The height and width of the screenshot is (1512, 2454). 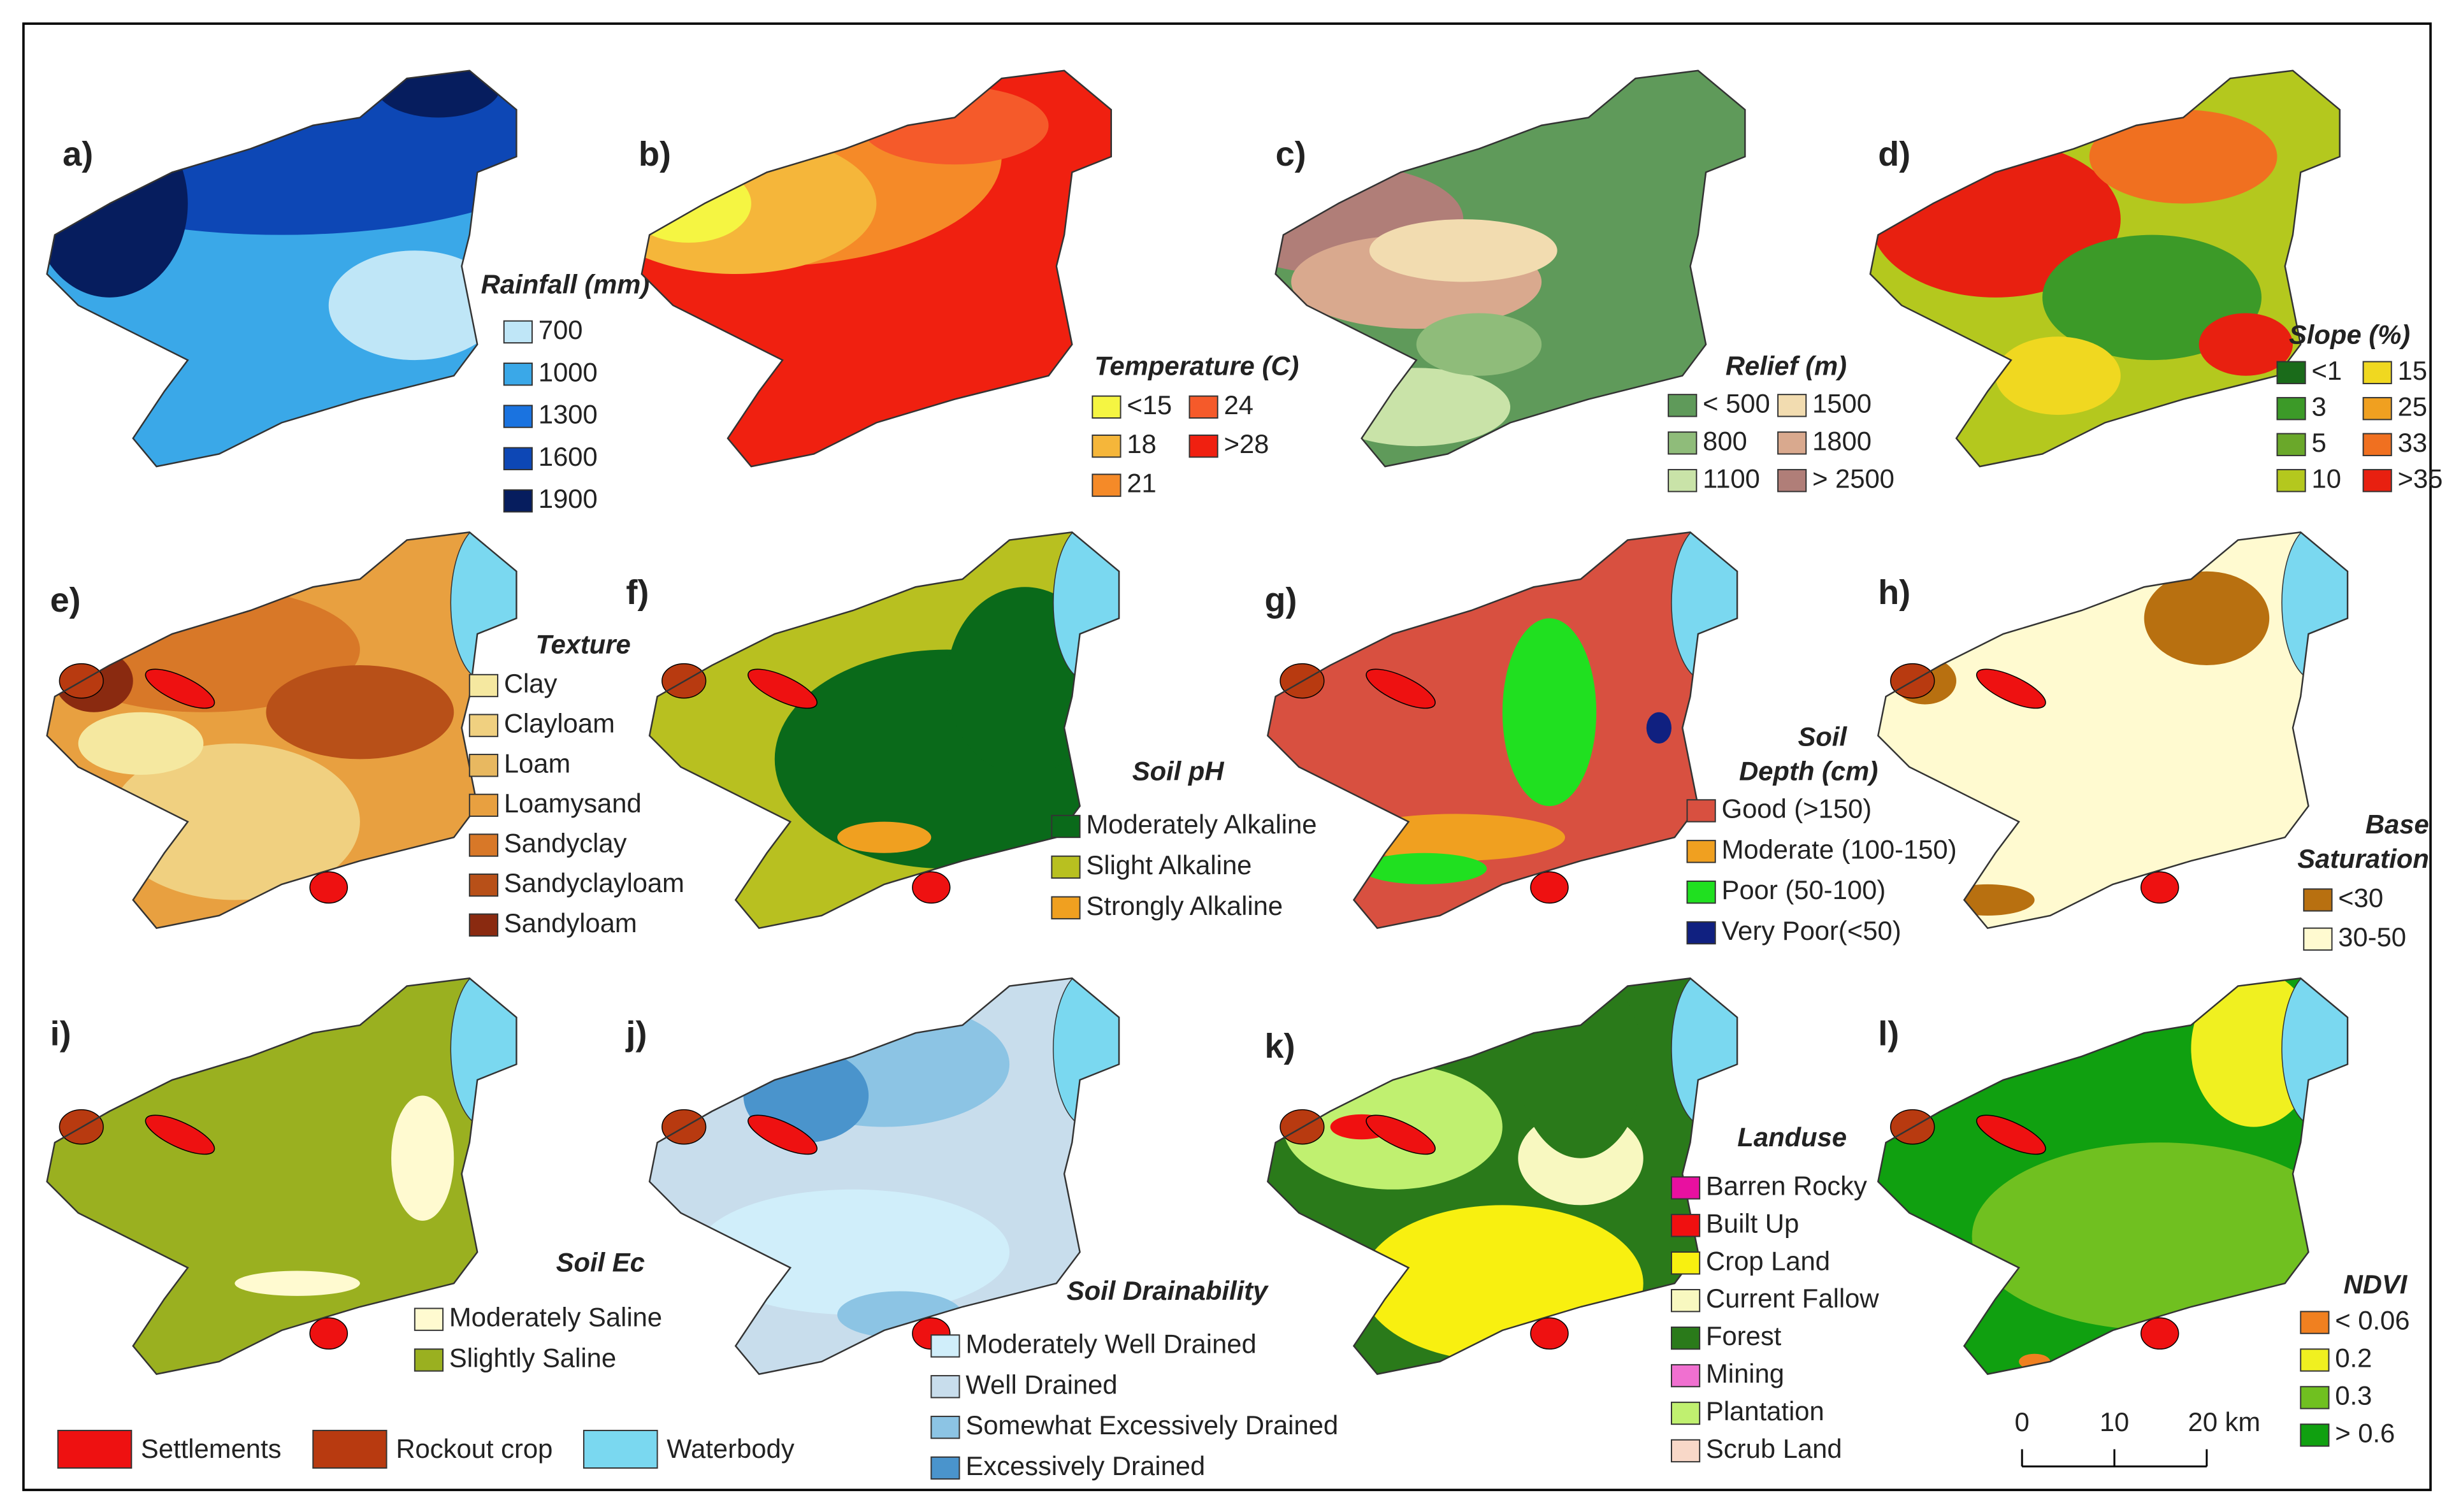 I want to click on legend-label: Strongly Alkaline, so click(x=1184, y=906).